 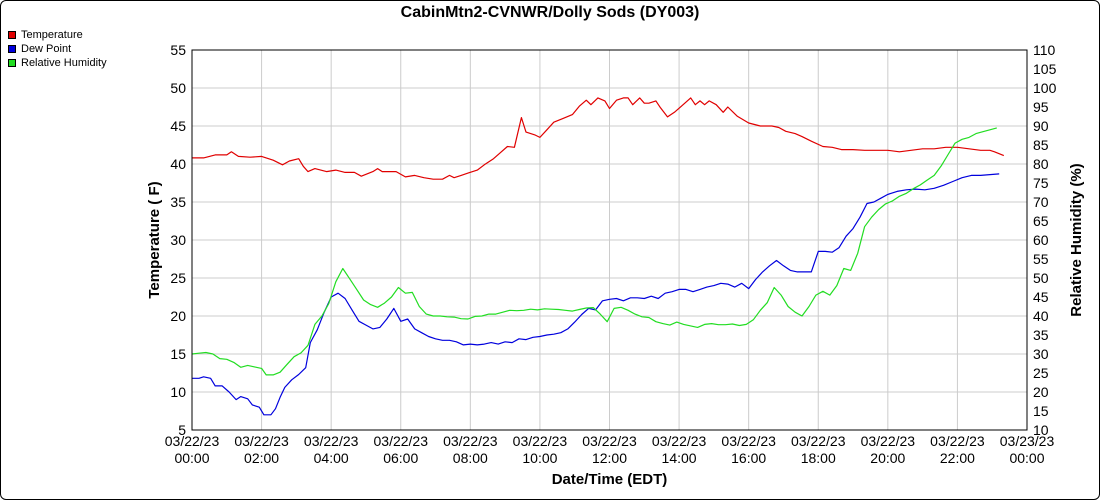 I want to click on legend-item-relative-humidity: Relative Humidity, so click(x=57, y=63).